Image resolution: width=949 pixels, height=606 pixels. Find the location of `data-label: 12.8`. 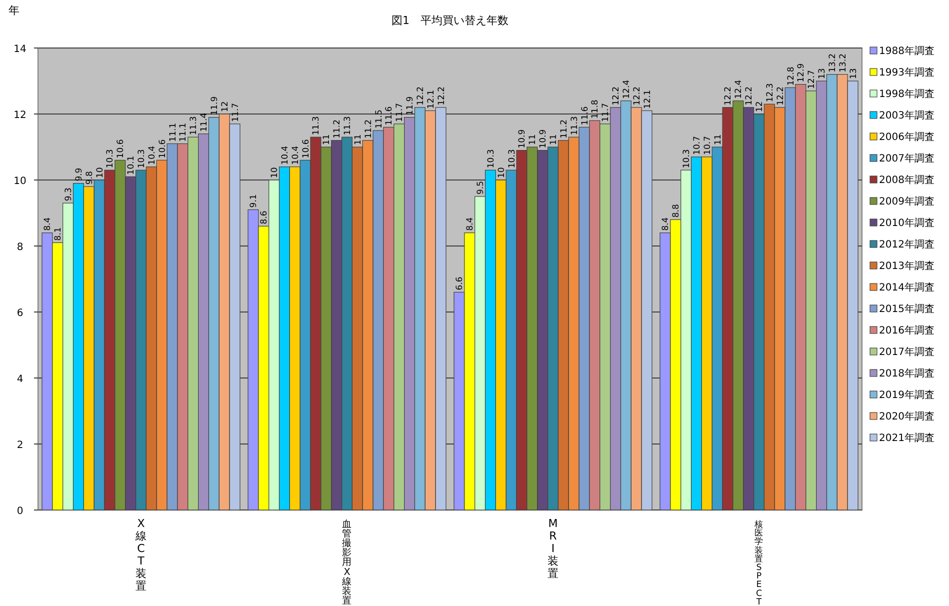

data-label: 12.8 is located at coordinates (791, 76).